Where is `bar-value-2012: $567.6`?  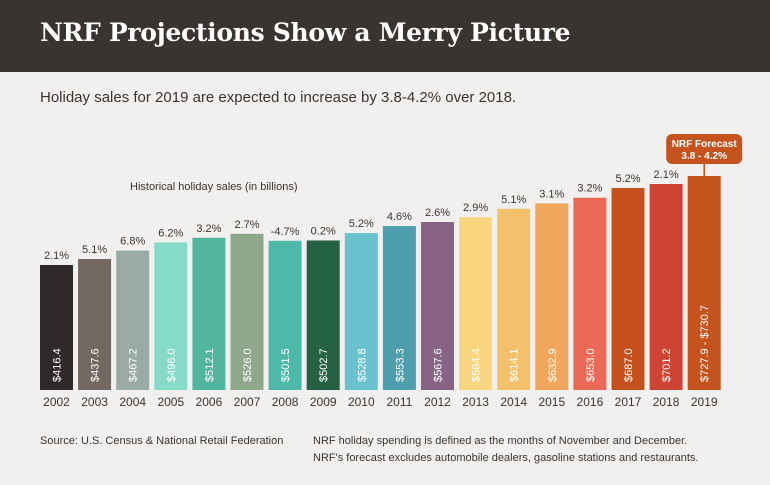
bar-value-2012: $567.6 is located at coordinates (439, 365).